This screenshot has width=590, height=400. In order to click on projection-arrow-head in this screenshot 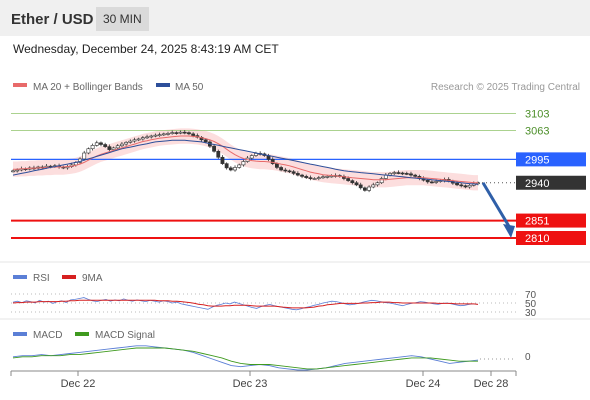, I will do `click(509, 231)`.